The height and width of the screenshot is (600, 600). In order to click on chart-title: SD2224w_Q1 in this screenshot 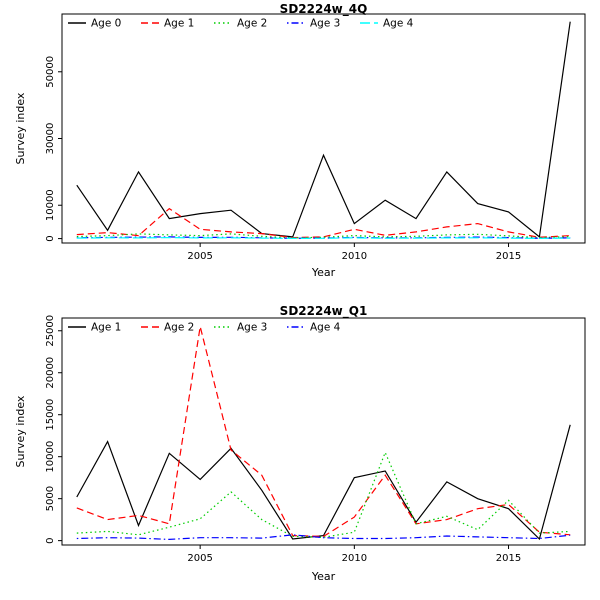, I will do `click(323, 311)`.